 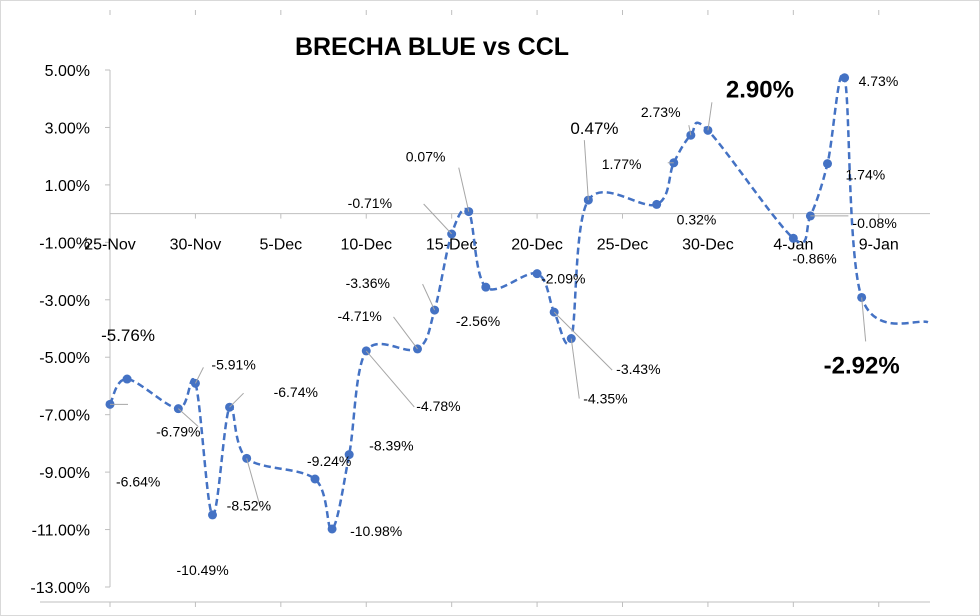 I want to click on y-tick-label: -7.00%, so click(x=64, y=416).